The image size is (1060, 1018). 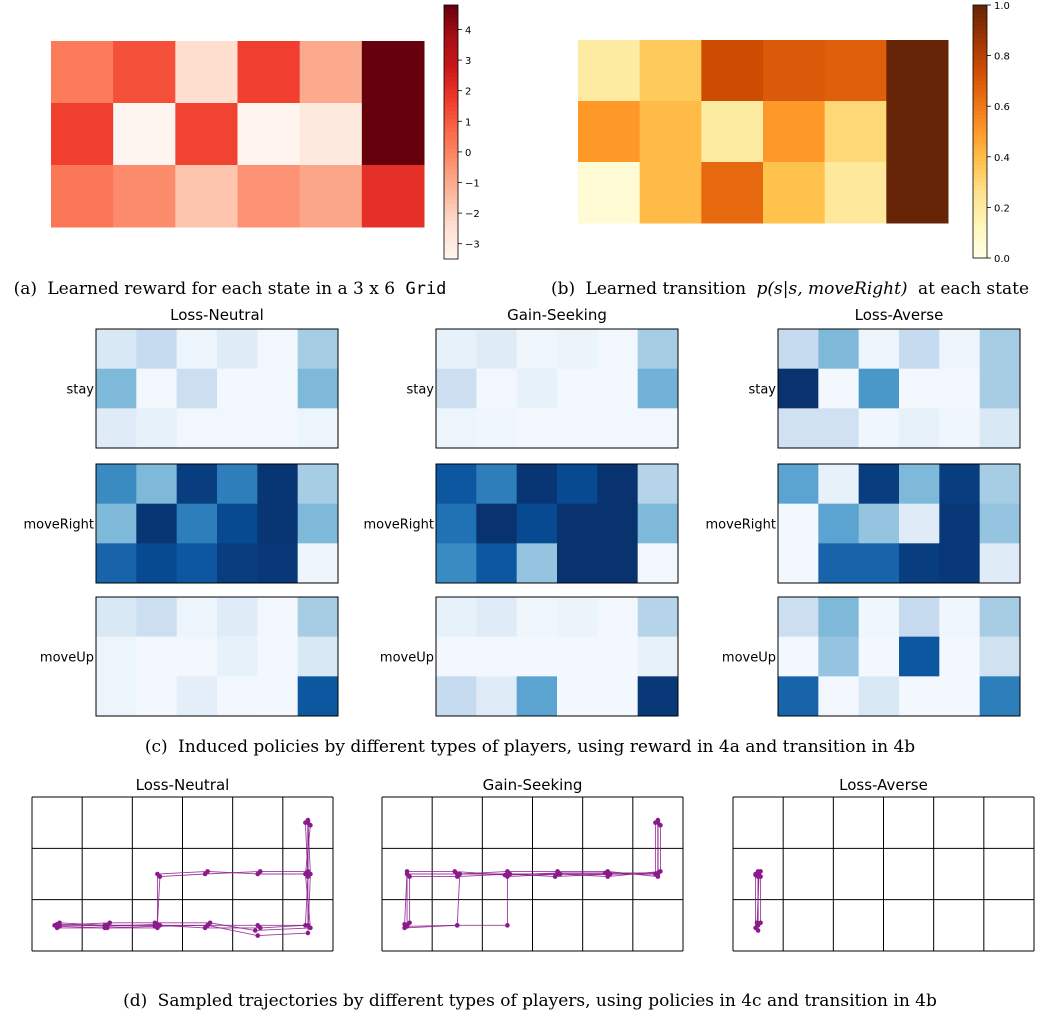 I want to click on policy-0-stay-cell-r1-c5, so click(x=318, y=388).